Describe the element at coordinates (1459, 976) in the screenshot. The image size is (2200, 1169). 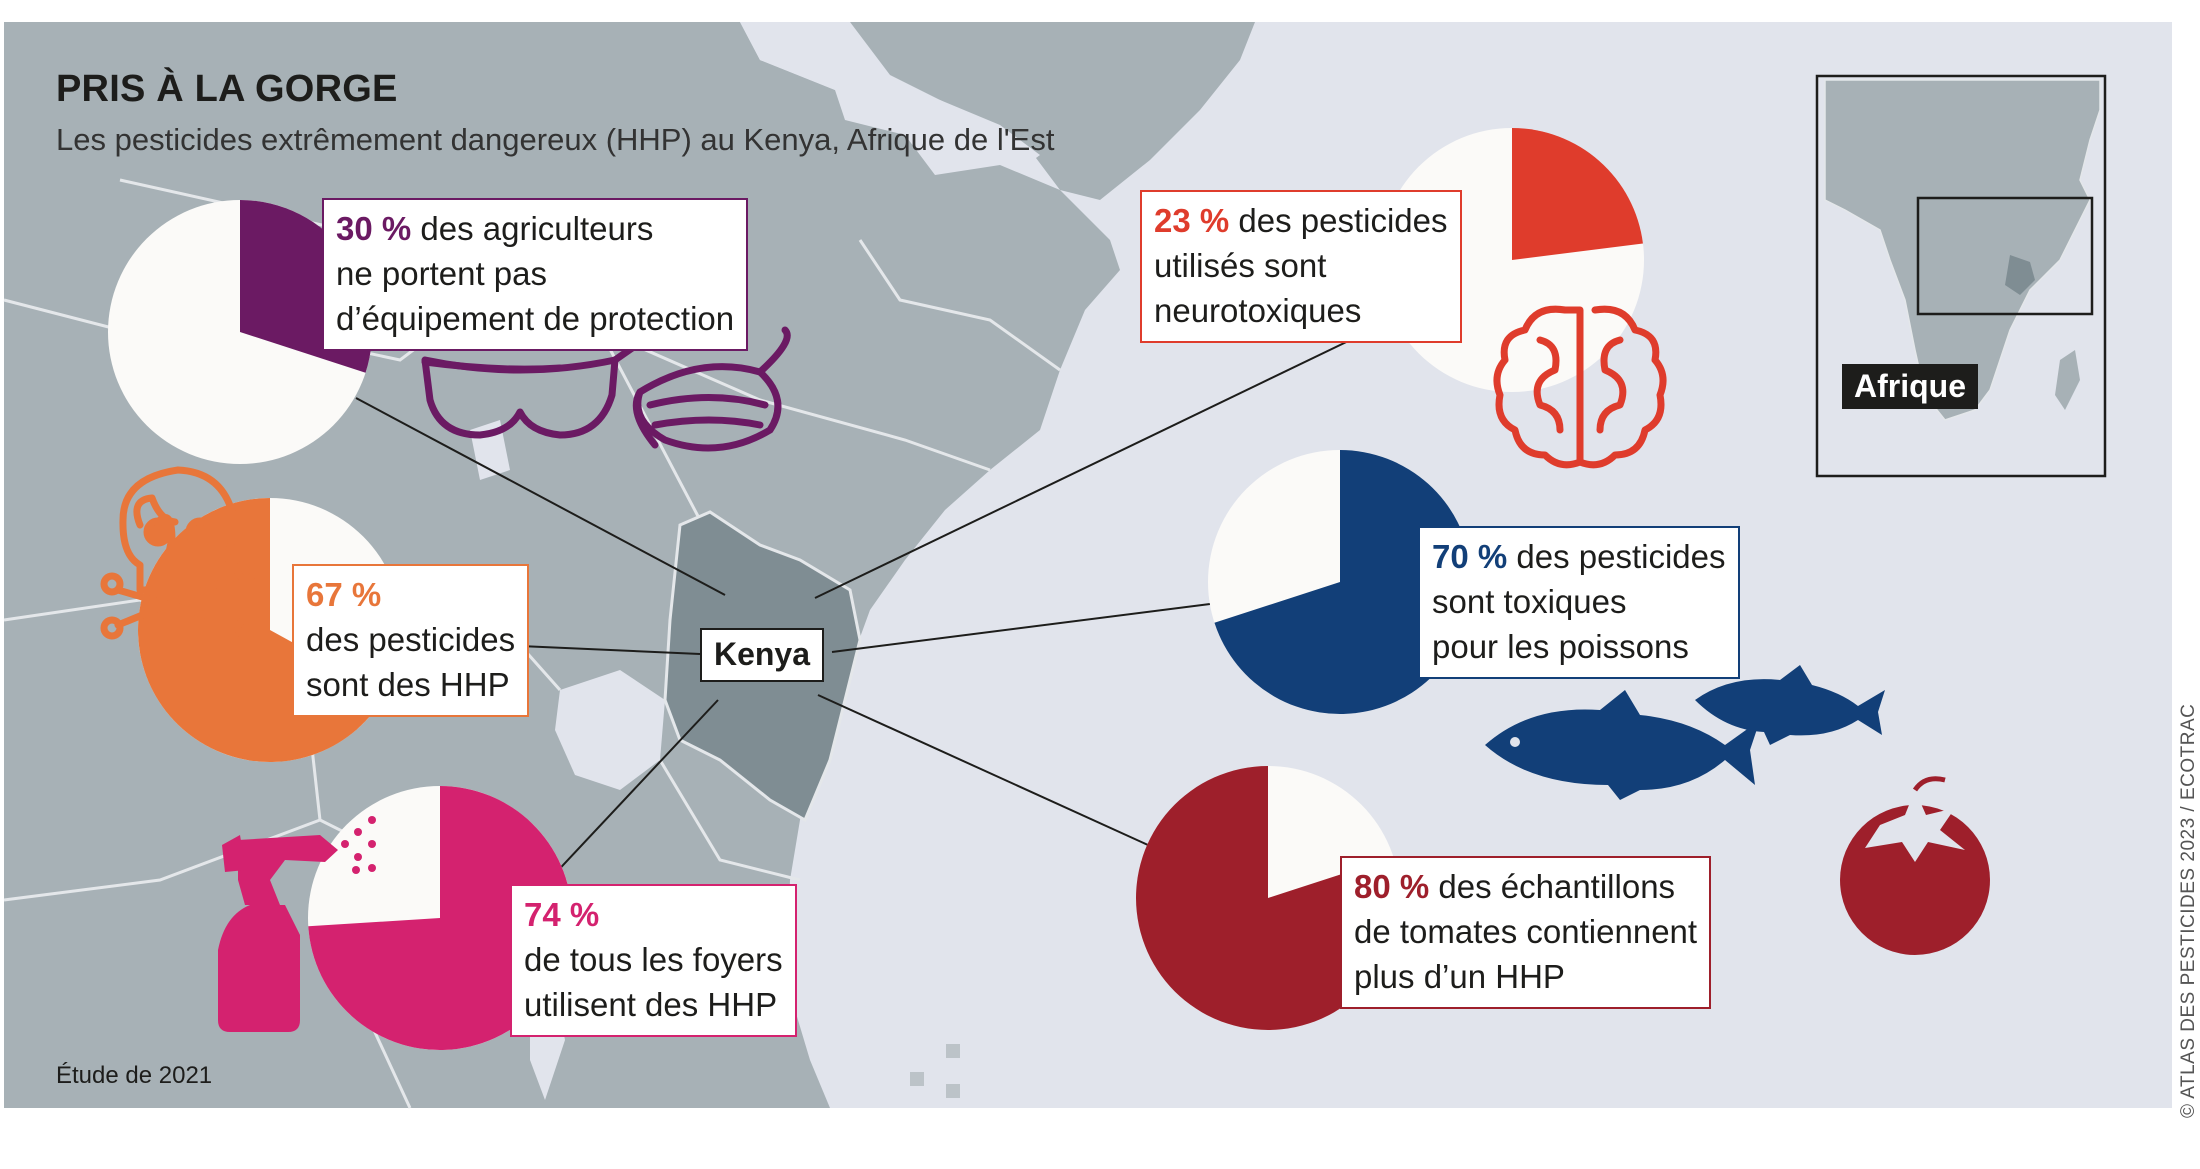
I see `stat-text: plus d’un HHP` at that location.